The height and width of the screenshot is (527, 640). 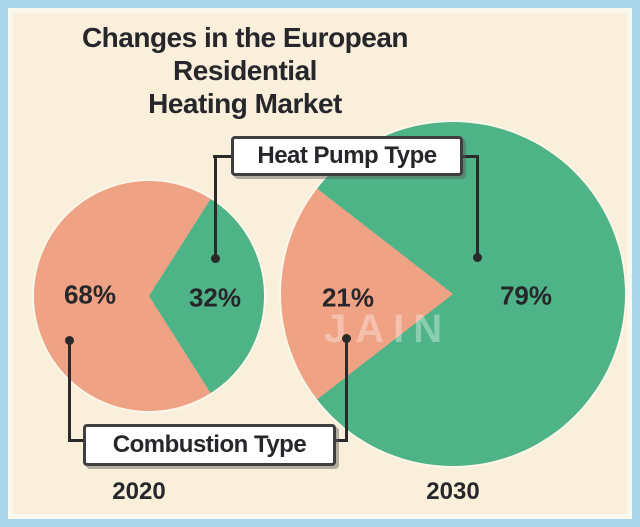 What do you see at coordinates (341, 440) in the screenshot?
I see `connector-combustion-right-horizontal` at bounding box center [341, 440].